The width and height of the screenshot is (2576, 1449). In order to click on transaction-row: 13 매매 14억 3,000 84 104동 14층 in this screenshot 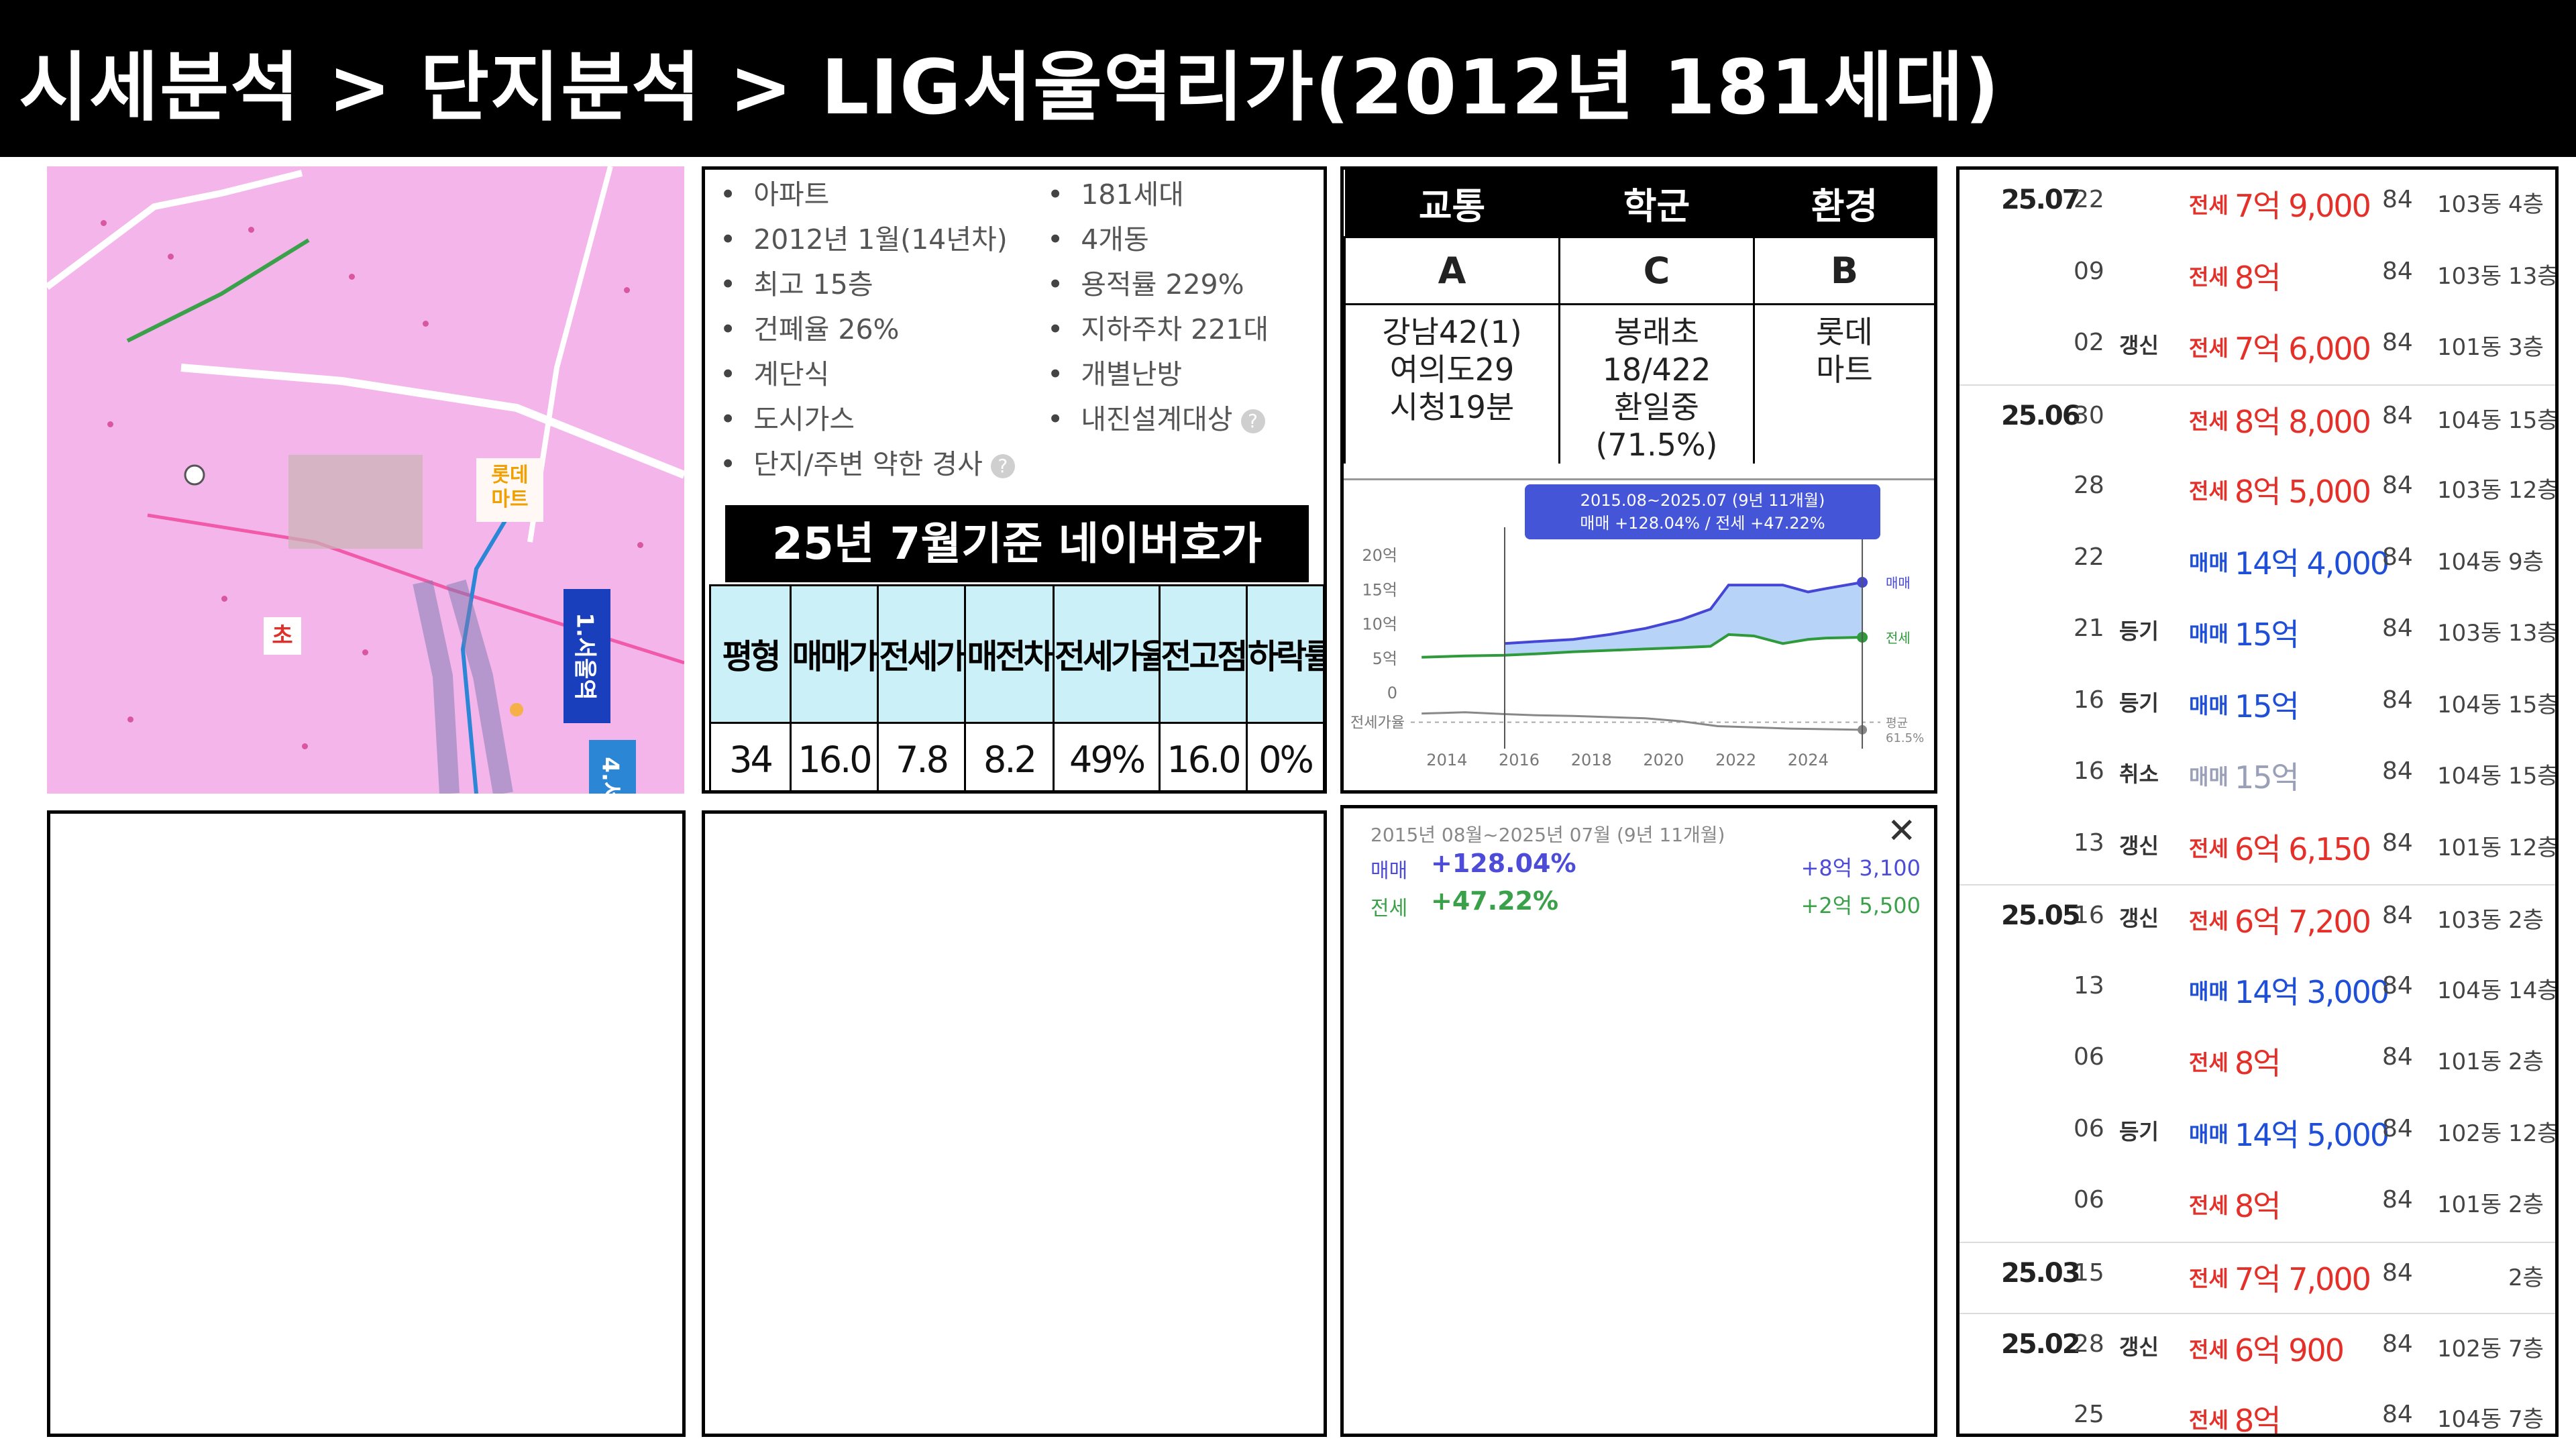, I will do `click(2257, 991)`.